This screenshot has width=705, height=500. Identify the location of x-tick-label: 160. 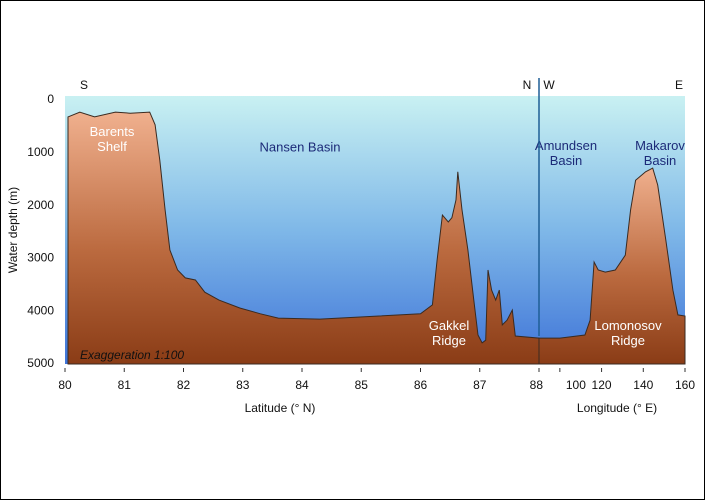
(685, 385).